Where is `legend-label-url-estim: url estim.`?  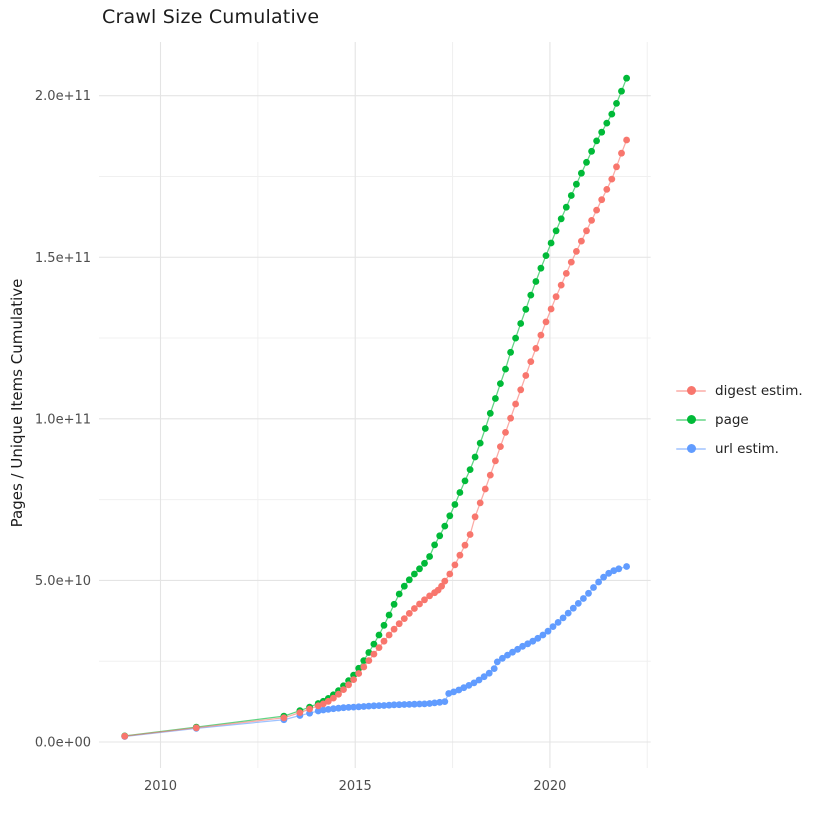
legend-label-url-estim: url estim. is located at coordinates (747, 448).